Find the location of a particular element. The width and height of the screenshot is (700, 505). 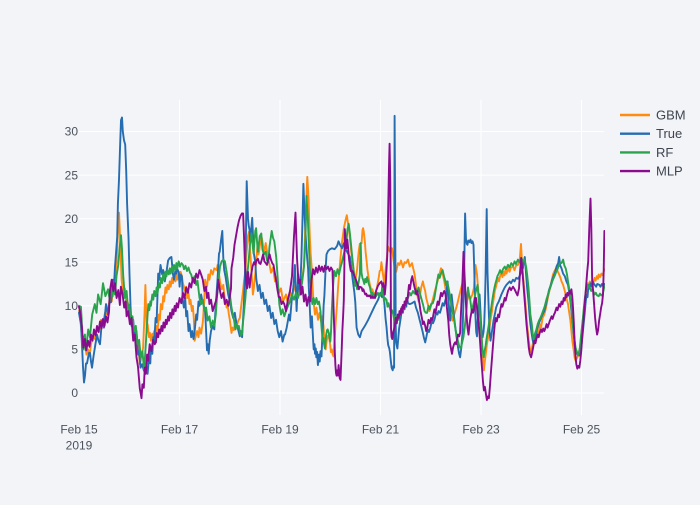

svg-text: 2019 is located at coordinates (79, 446).